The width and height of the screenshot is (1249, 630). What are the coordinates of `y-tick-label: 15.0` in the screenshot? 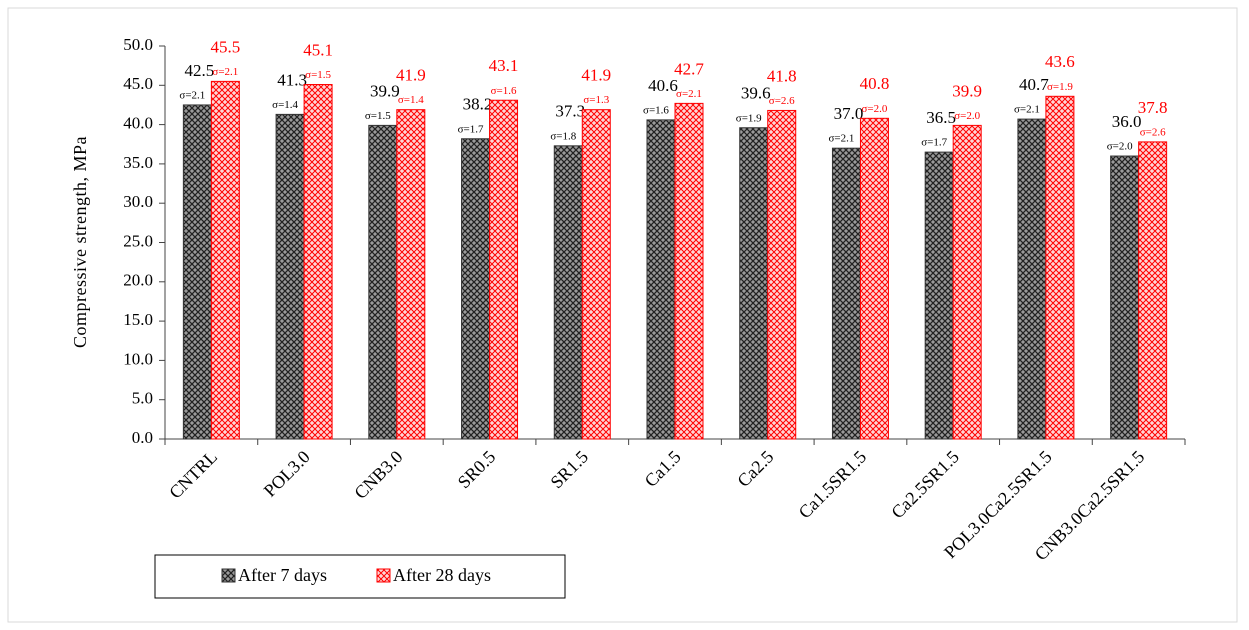 It's located at (138, 319).